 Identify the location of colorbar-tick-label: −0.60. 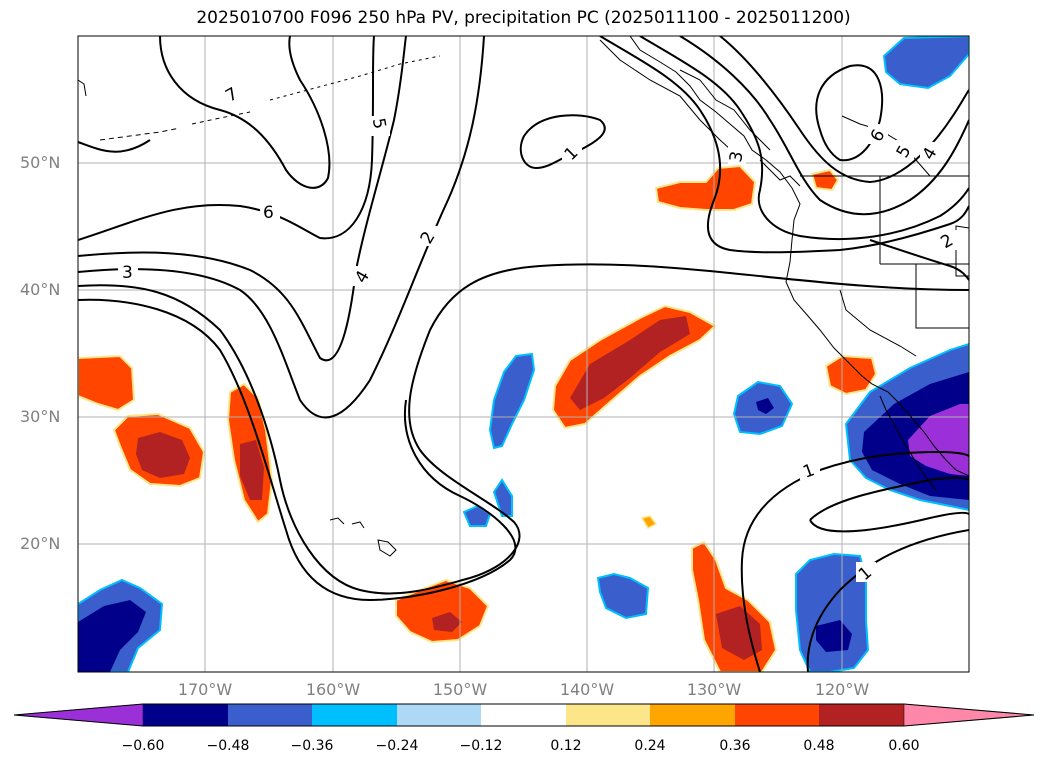
(143, 746).